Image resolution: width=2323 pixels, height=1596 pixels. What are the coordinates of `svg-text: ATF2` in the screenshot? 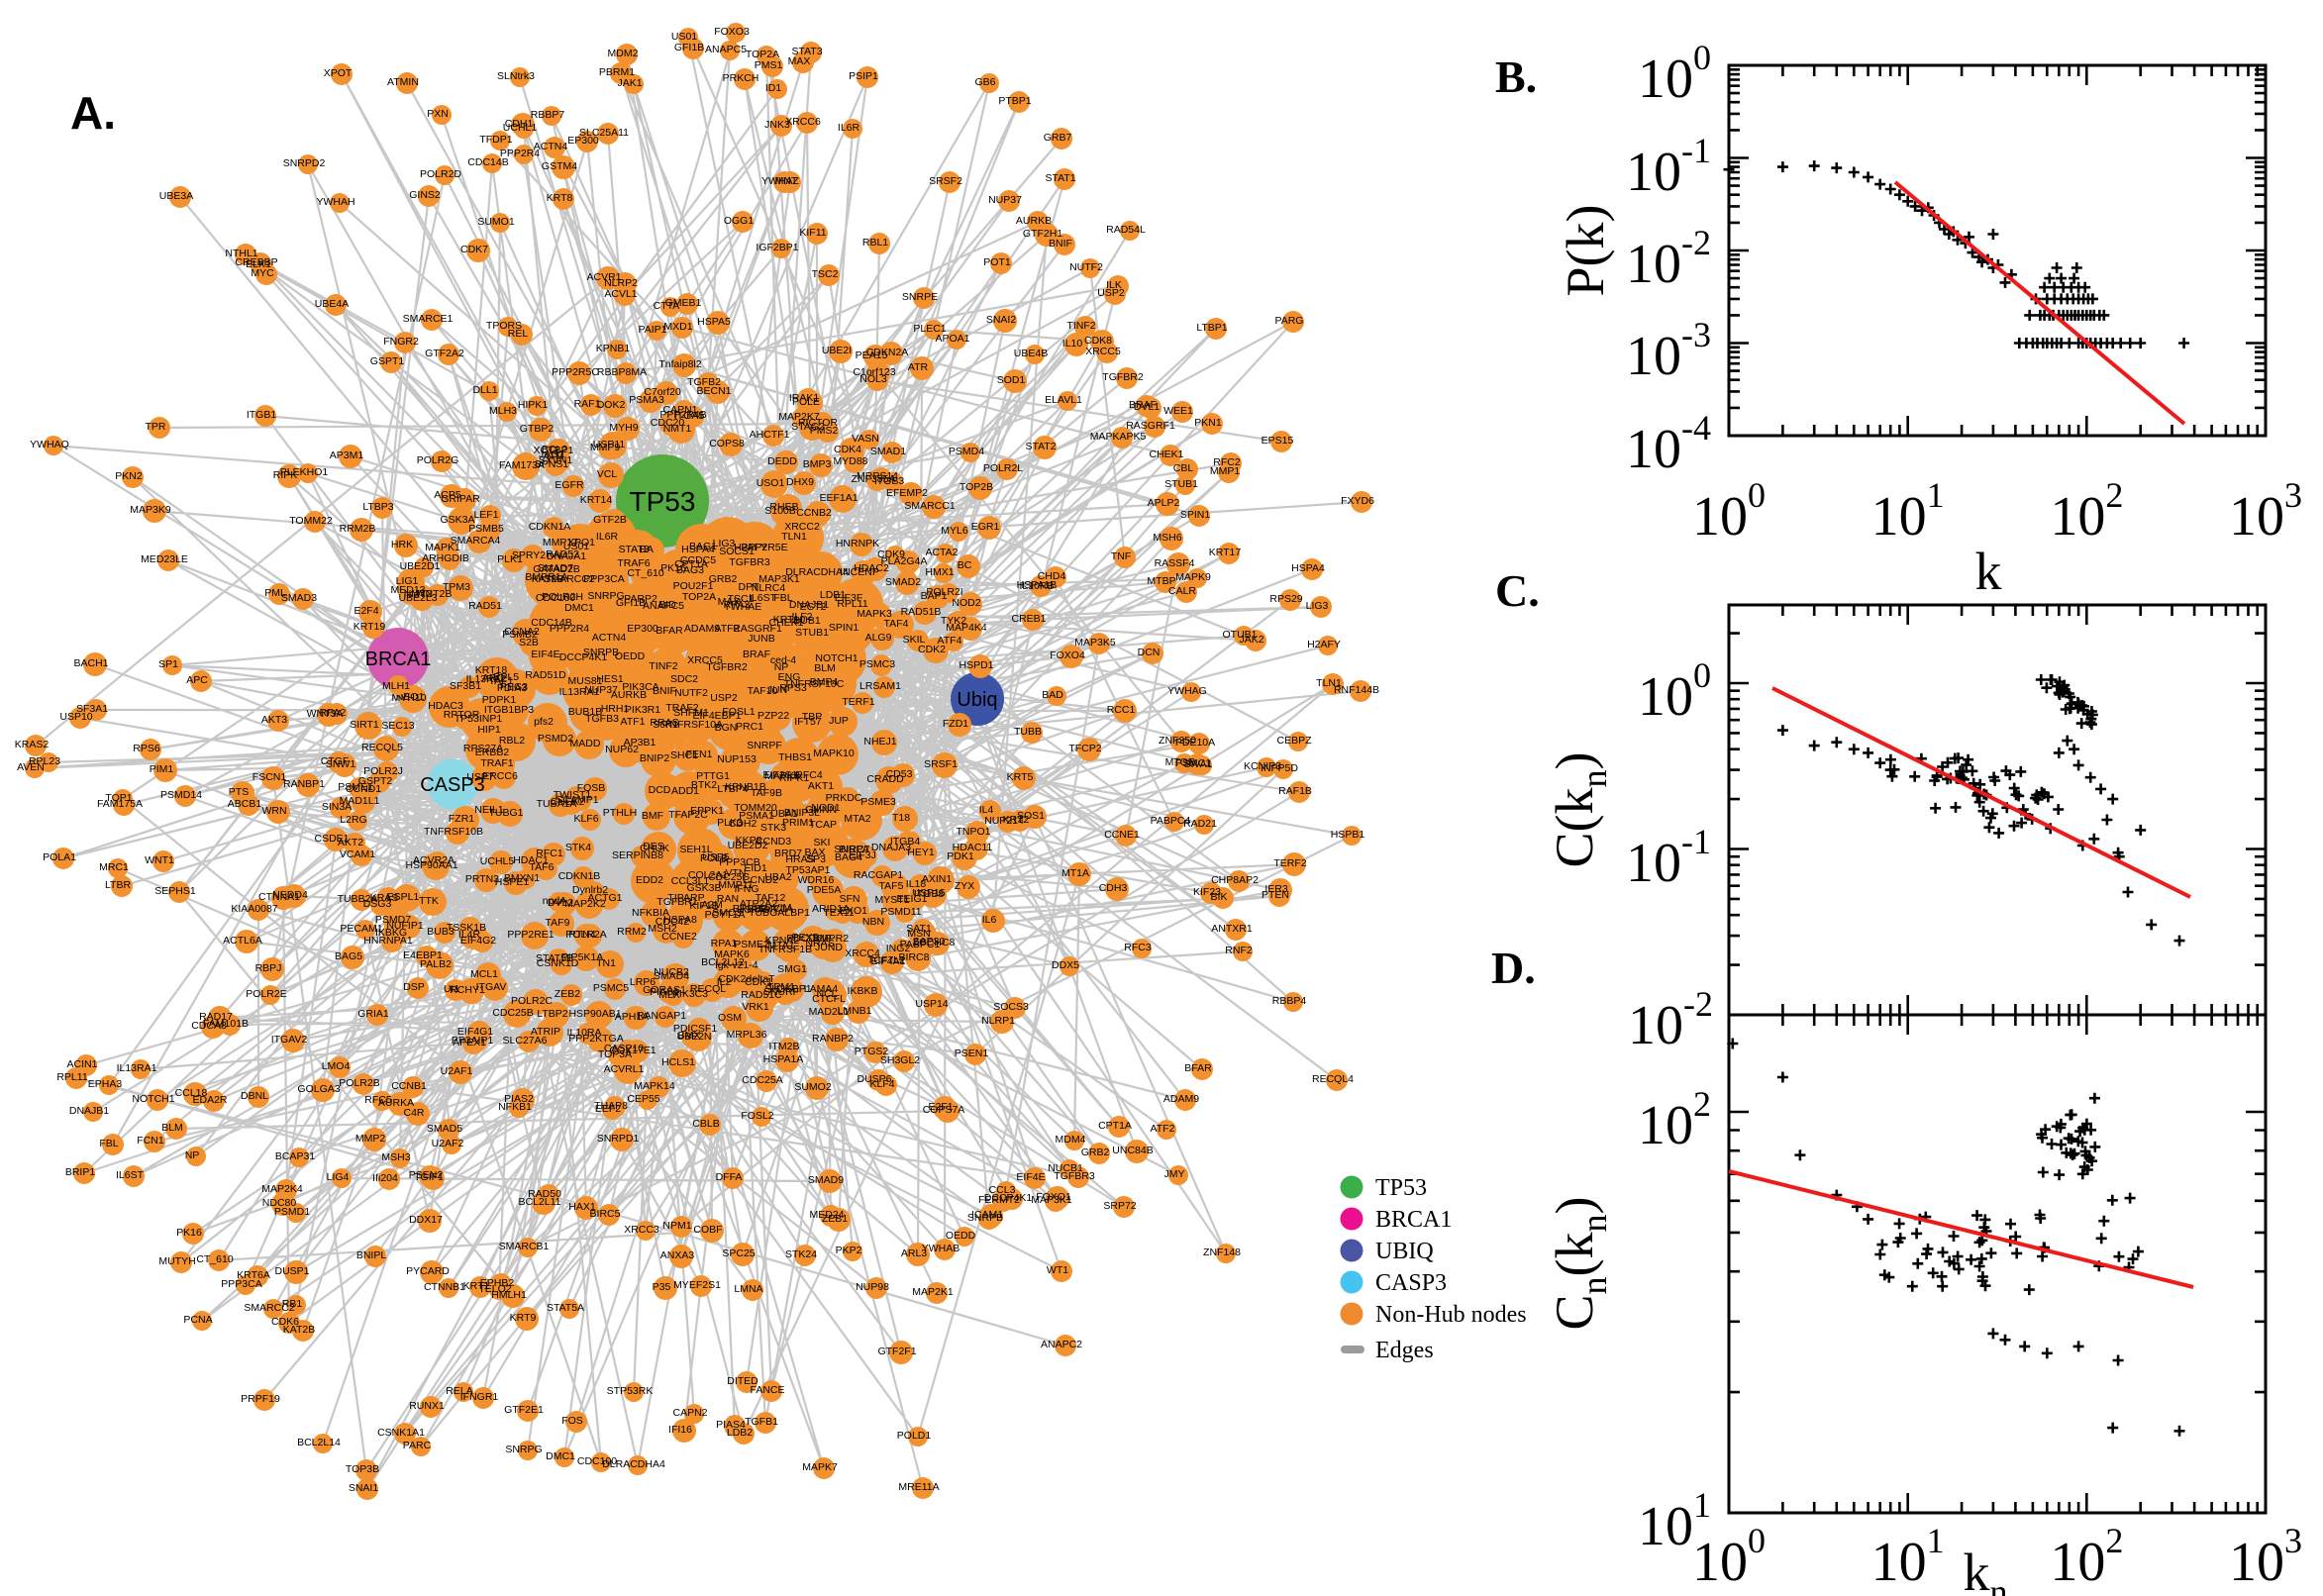 It's located at (1163, 1129).